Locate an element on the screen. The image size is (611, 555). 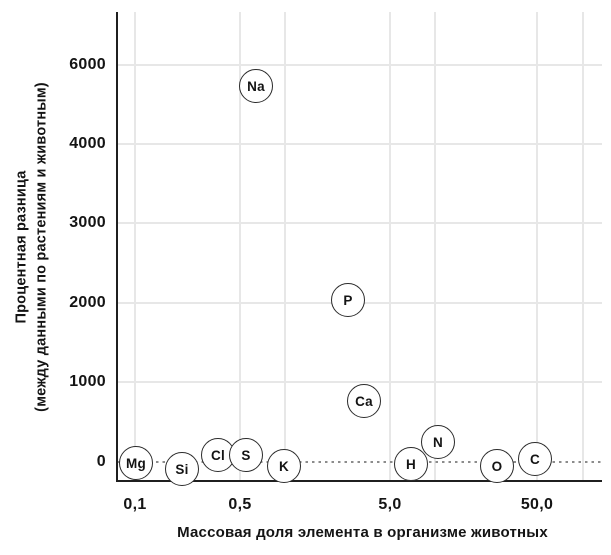
y-axis-line is located at coordinates (117, 247).